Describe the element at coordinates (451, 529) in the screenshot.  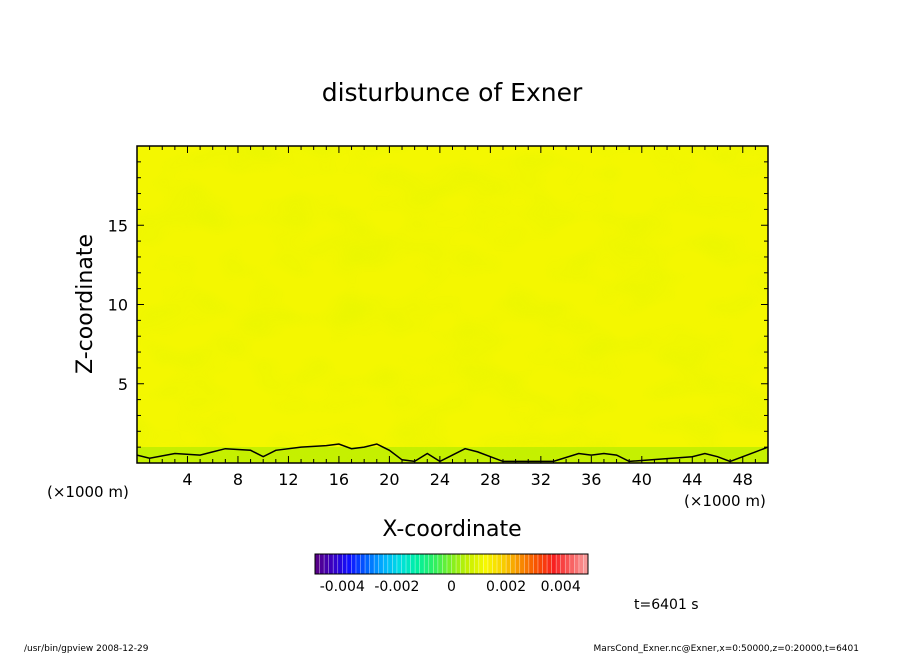
I see `x-axis-label: X-coordinate` at that location.